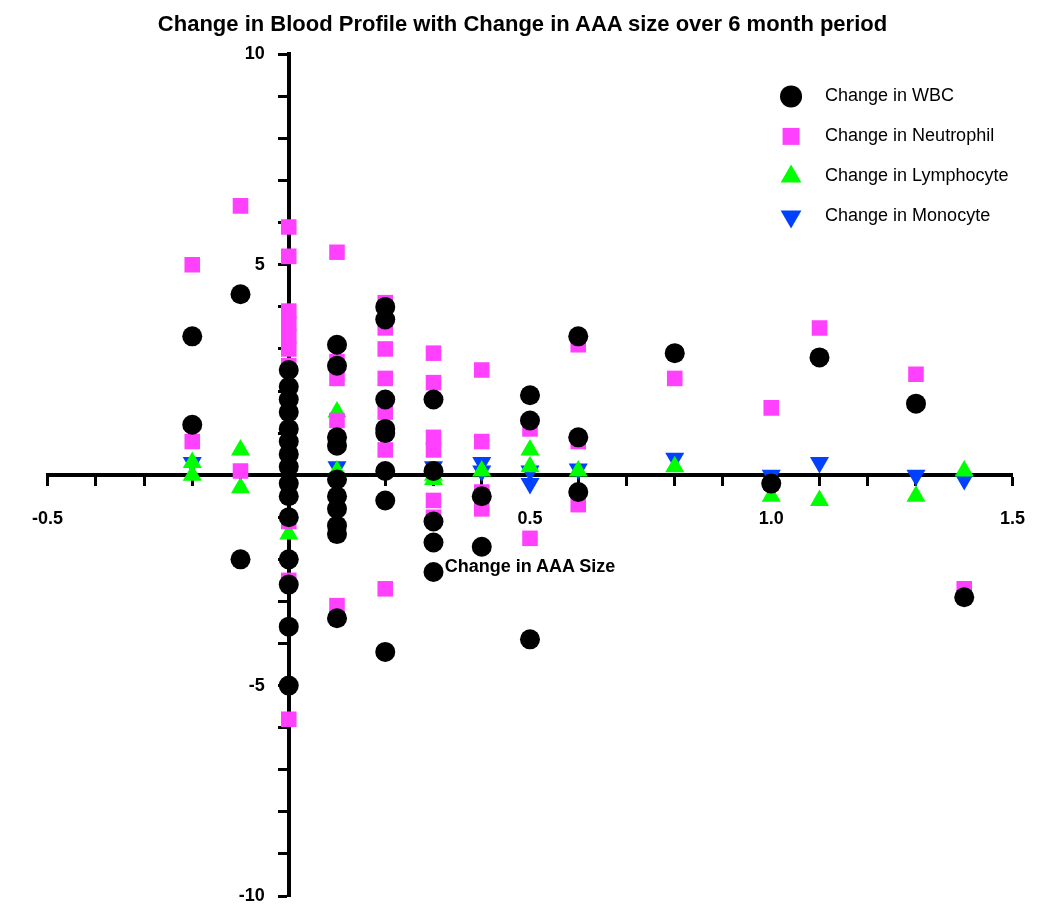 The height and width of the screenshot is (915, 1057). I want to click on x-tick-label: -0.5, so click(47, 517).